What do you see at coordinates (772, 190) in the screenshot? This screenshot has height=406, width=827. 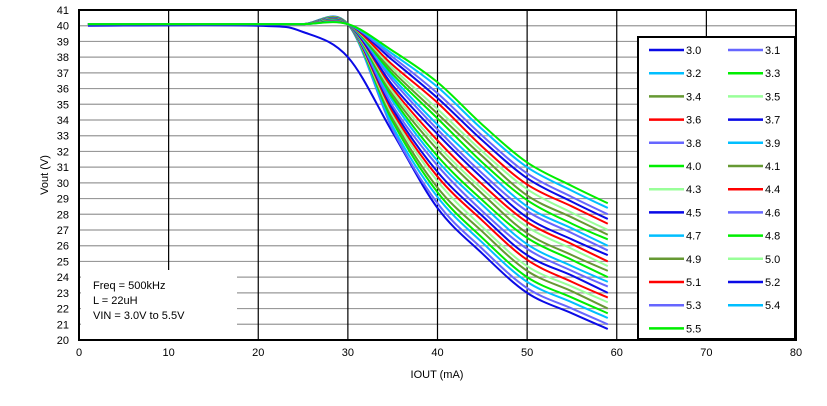 I see `legend-label: 4.4` at bounding box center [772, 190].